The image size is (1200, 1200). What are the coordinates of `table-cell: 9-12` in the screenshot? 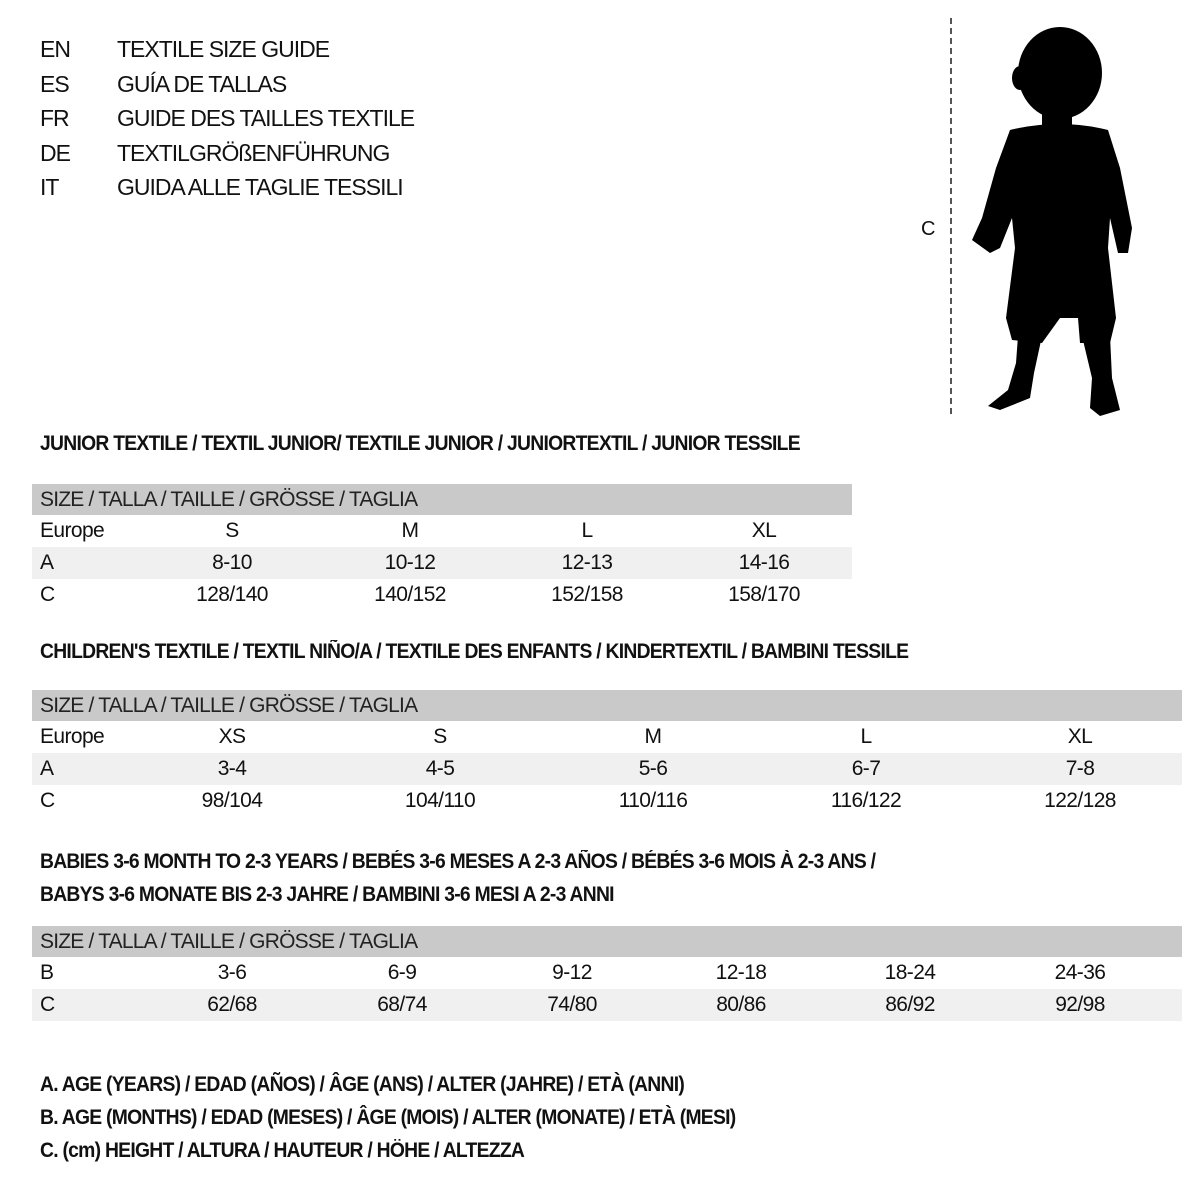 It's located at (572, 972).